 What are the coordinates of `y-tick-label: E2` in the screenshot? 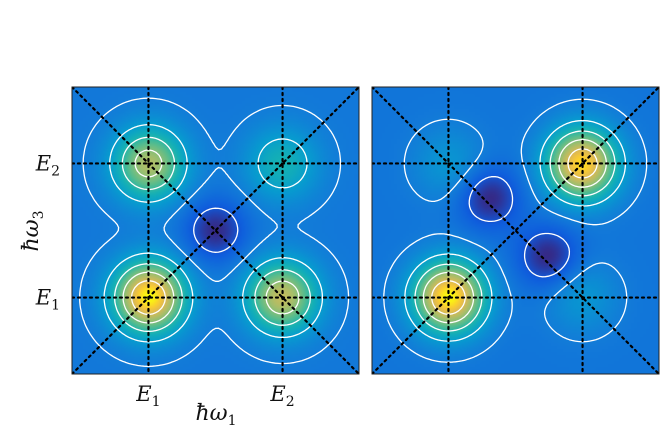 It's located at (47, 165).